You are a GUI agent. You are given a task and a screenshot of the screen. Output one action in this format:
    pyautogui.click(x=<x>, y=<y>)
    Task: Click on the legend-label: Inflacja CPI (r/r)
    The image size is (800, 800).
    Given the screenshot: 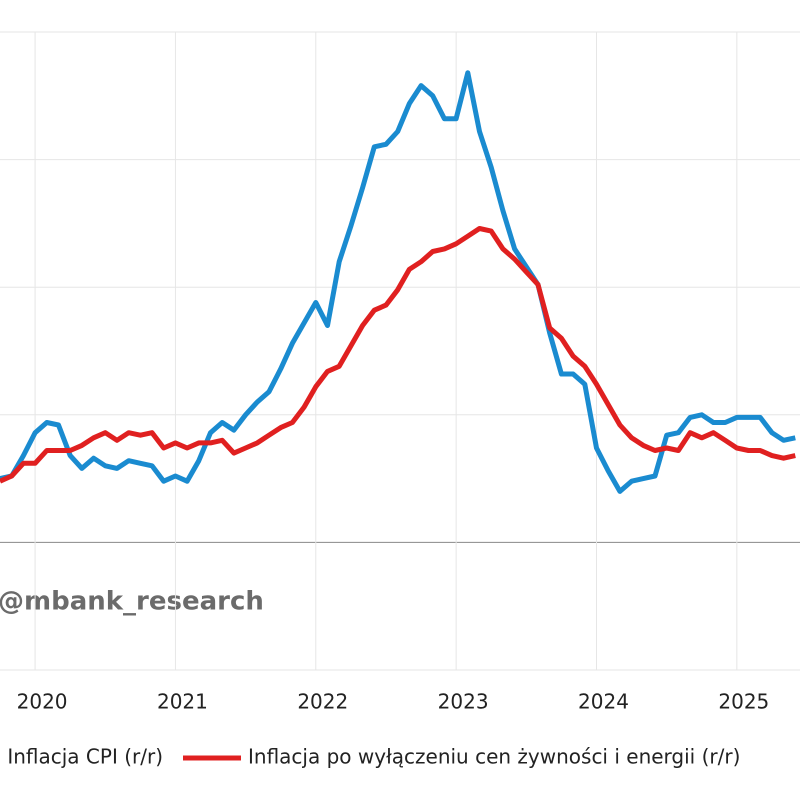 What is the action you would take?
    pyautogui.click(x=85, y=757)
    